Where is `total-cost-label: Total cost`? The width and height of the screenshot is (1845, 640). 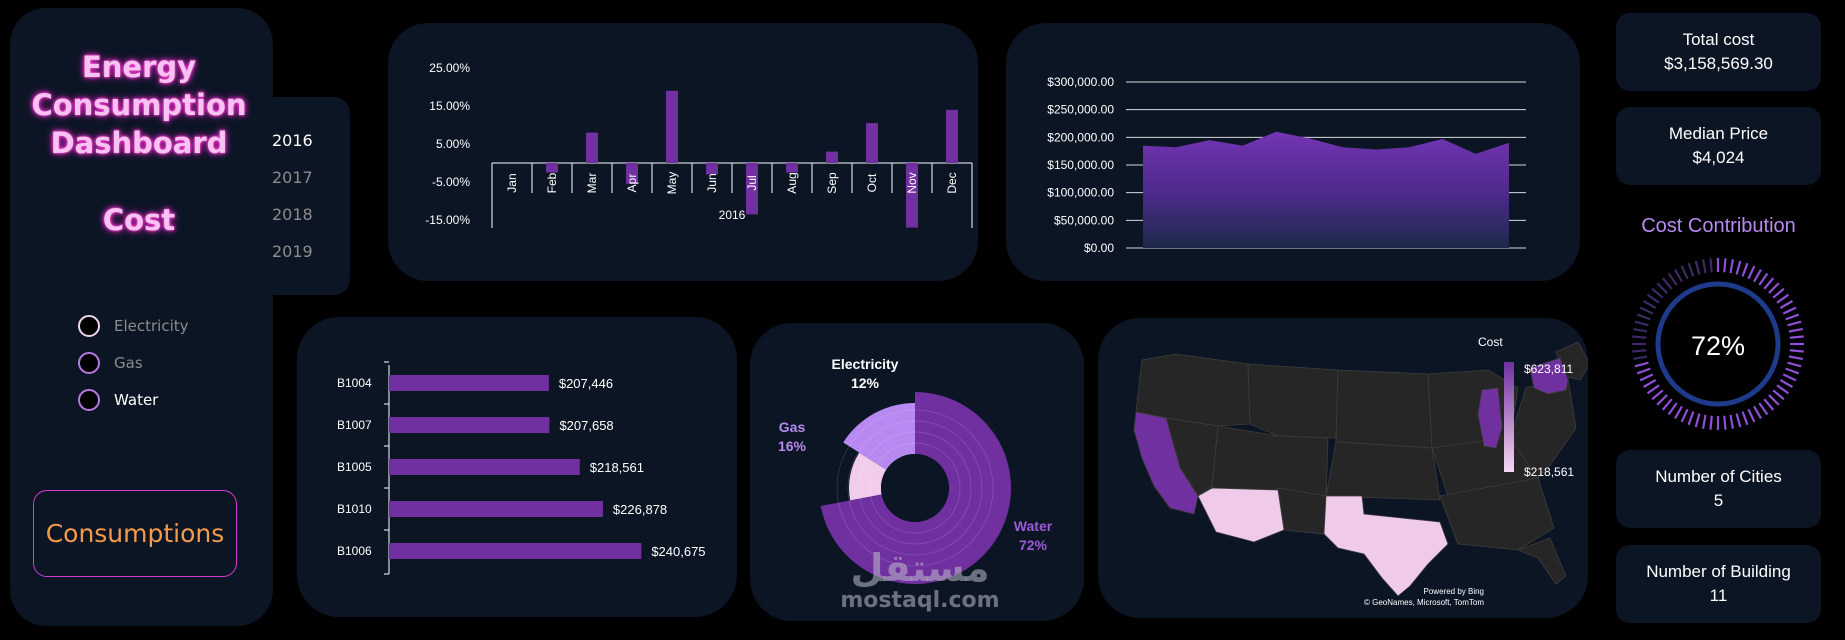
total-cost-label: Total cost is located at coordinates (1718, 39).